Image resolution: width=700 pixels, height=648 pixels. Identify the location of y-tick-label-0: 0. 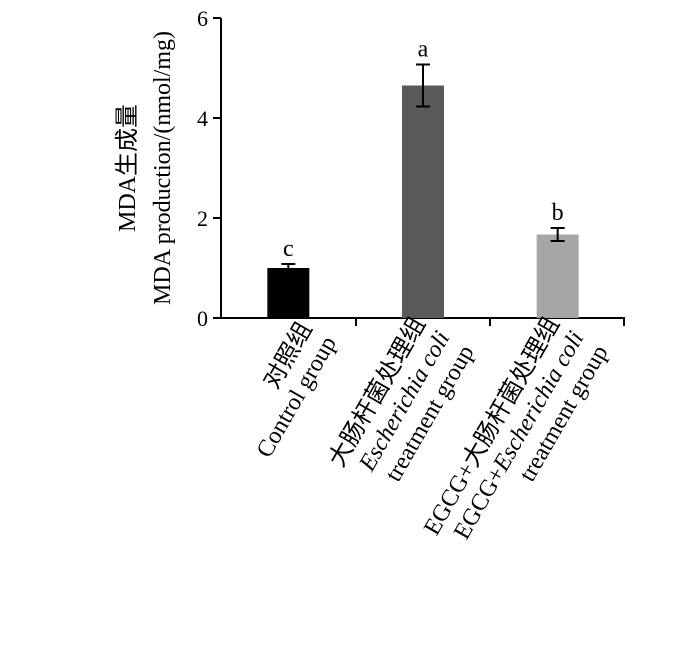
(202, 318).